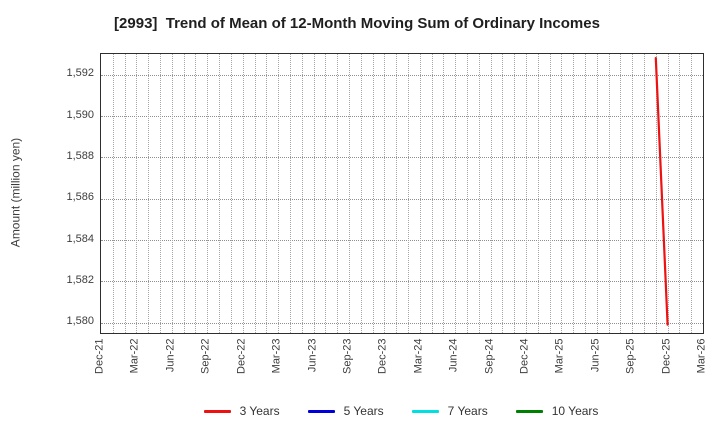 The height and width of the screenshot is (440, 720). Describe the element at coordinates (595, 355) in the screenshot. I see `x-tick-label-jun-25: Jun-25` at that location.